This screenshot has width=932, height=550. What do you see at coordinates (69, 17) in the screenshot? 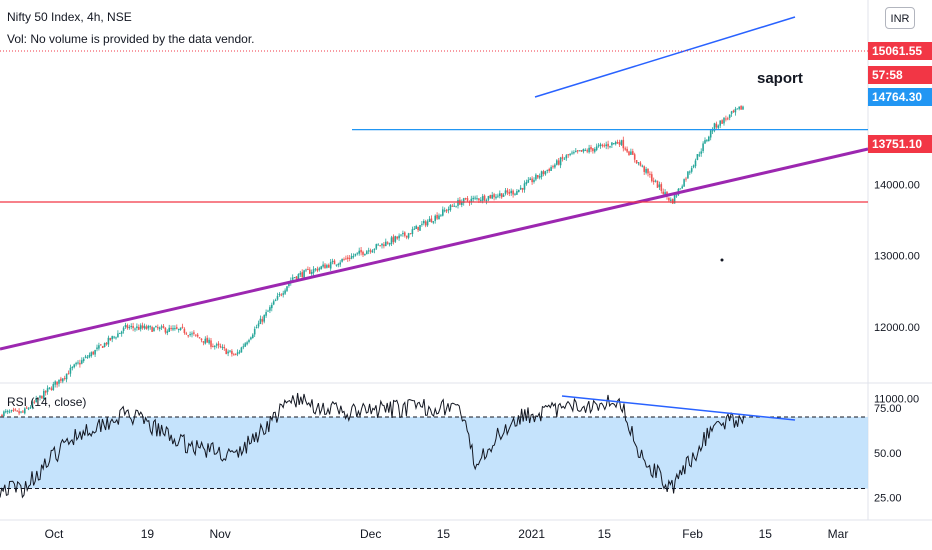
I see `symbol-legend: Nifty 50 Index, 4h, NSE` at bounding box center [69, 17].